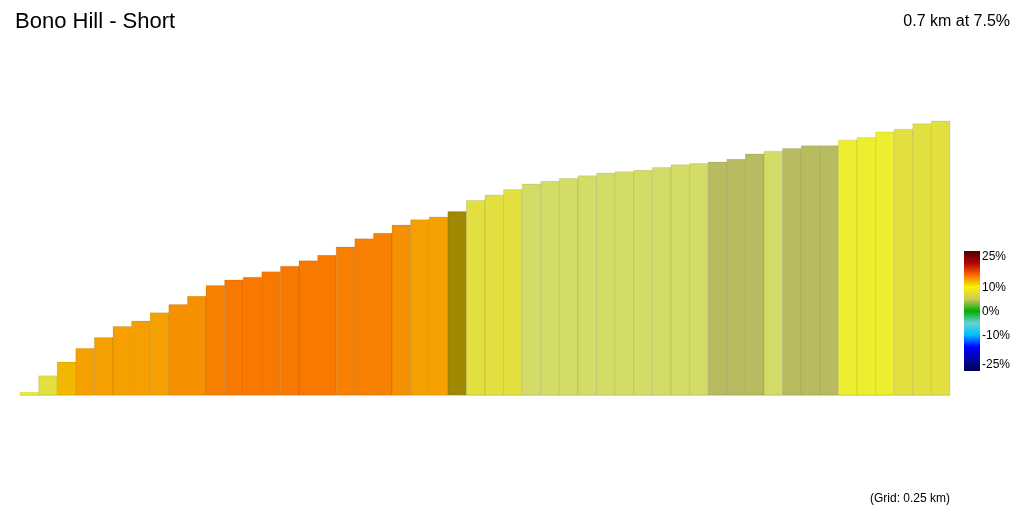  I want to click on color-bar-label: 10%, so click(994, 287).